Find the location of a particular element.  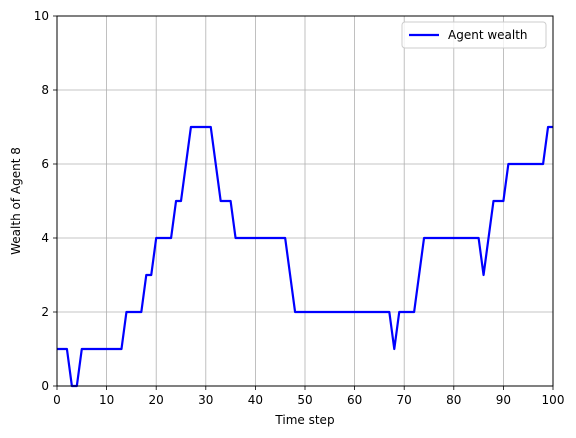

x-tick-label: 40 is located at coordinates (255, 400).